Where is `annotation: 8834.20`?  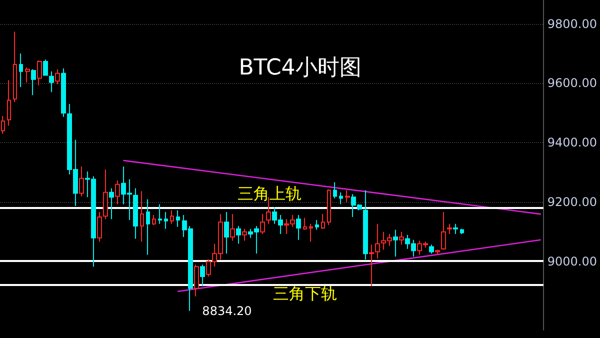
annotation: 8834.20 is located at coordinates (227, 311).